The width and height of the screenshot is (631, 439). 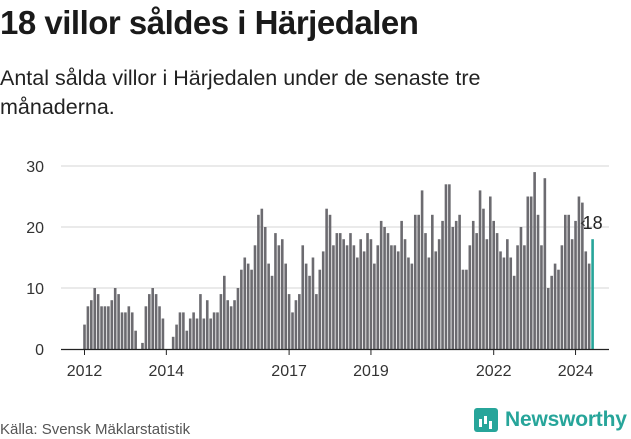 What do you see at coordinates (35, 228) in the screenshot?
I see `y-tick-label: 20` at bounding box center [35, 228].